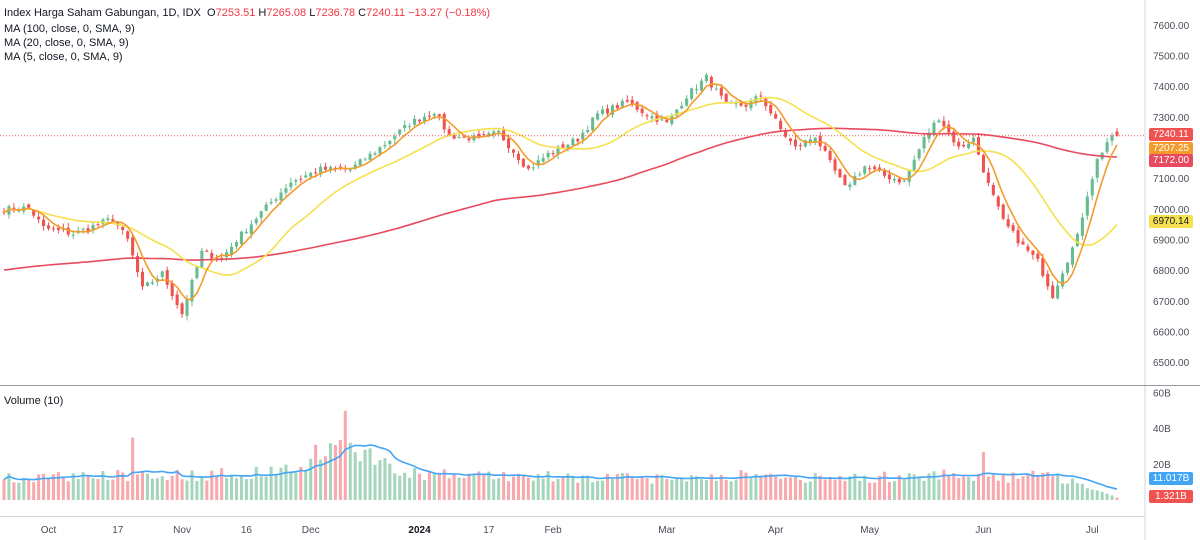 This screenshot has height=540, width=1200. What do you see at coordinates (1171, 57) in the screenshot?
I see `price-tick-label: 7500.00` at bounding box center [1171, 57].